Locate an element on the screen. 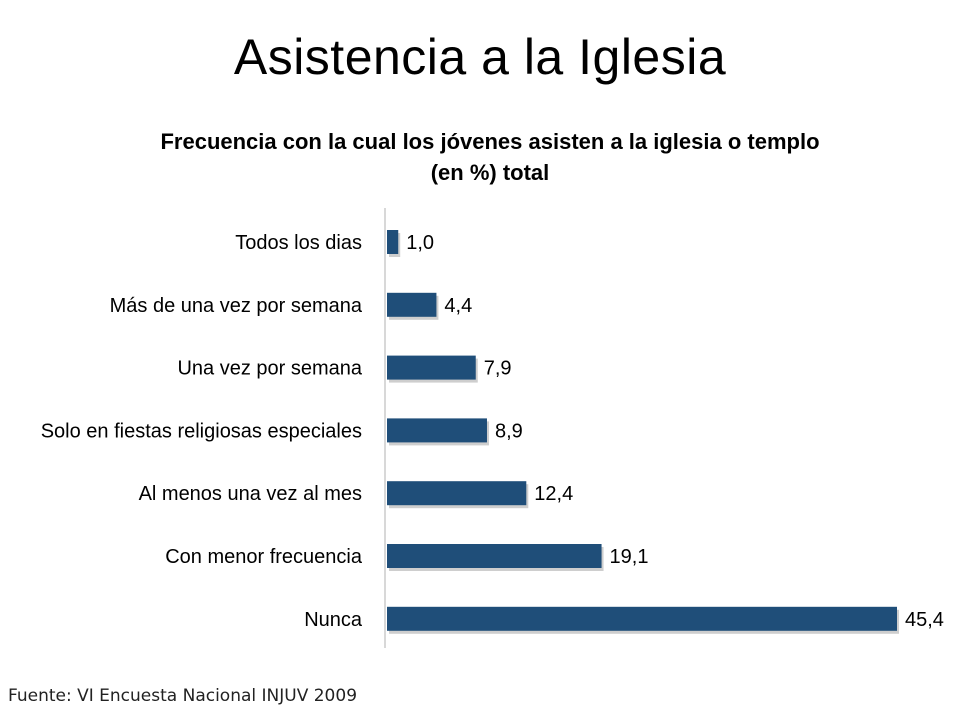 The height and width of the screenshot is (720, 960). category-label: Nunca is located at coordinates (333, 620).